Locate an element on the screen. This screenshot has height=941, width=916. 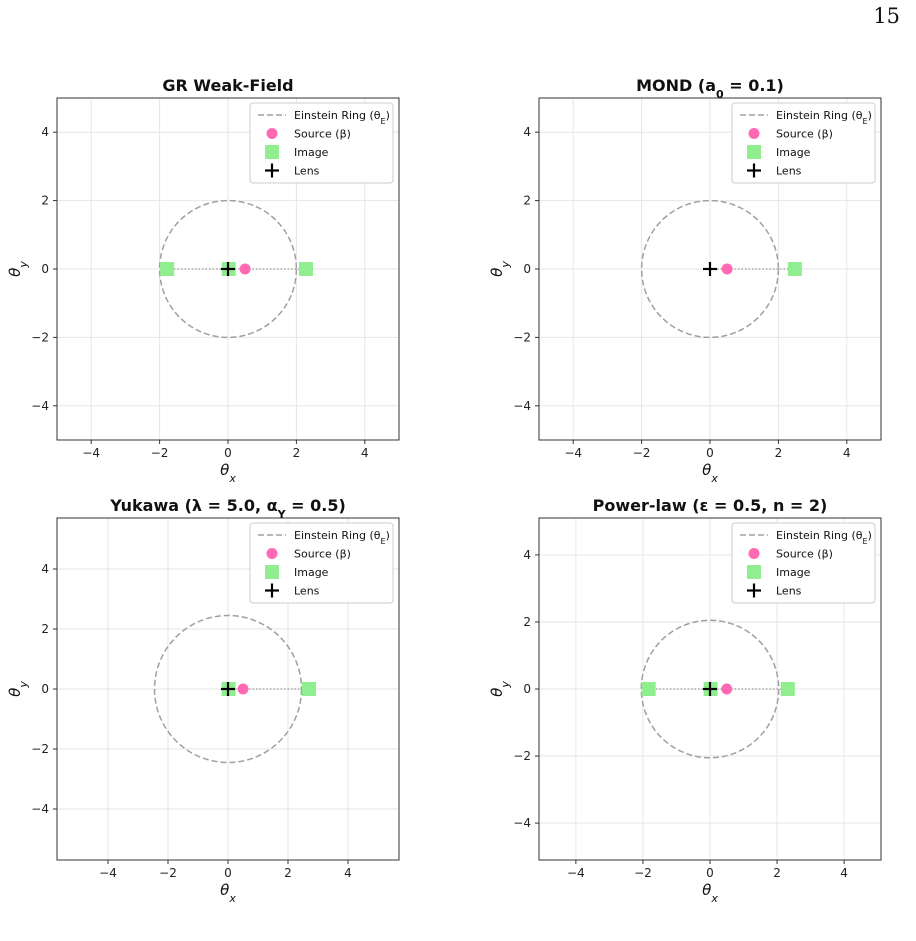
chart-title: MOND (a0 = 0.1) is located at coordinates (710, 88).